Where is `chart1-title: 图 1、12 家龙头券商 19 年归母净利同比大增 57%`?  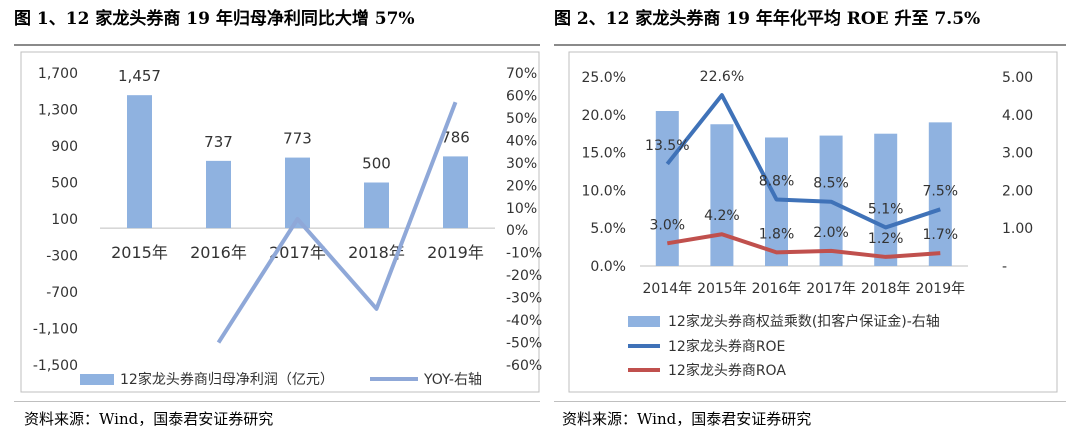 chart1-title: 图 1、12 家龙头券商 19 年归母净利同比大增 57% is located at coordinates (214, 19).